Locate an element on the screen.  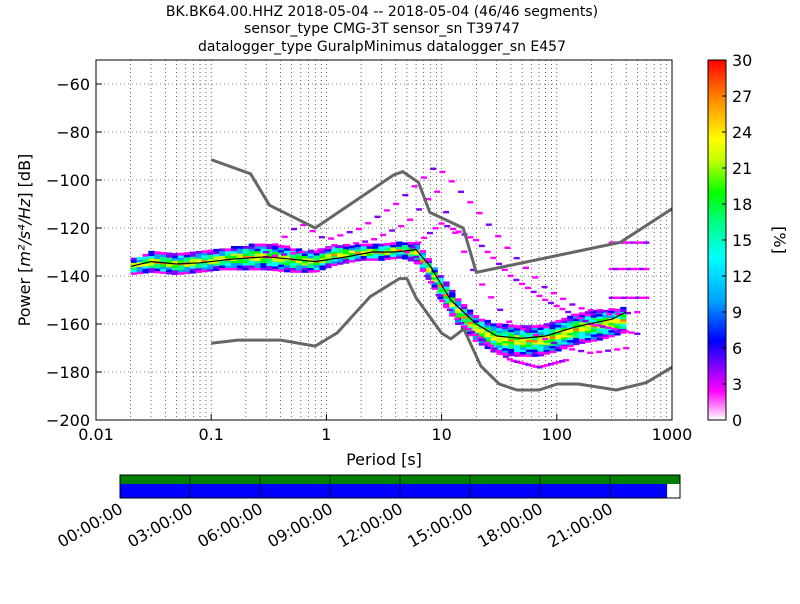
y-tick-label: −160 is located at coordinates (68, 324).